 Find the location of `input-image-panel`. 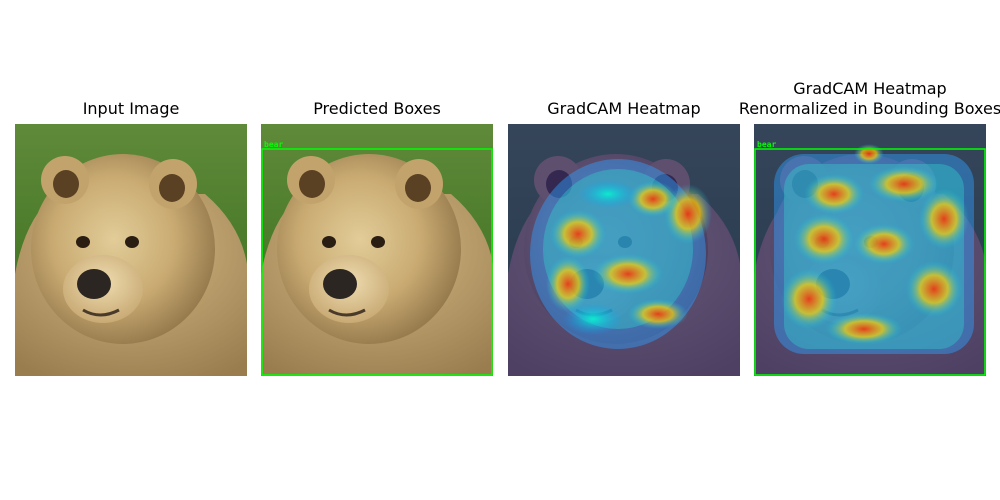

input-image-panel is located at coordinates (131, 250).